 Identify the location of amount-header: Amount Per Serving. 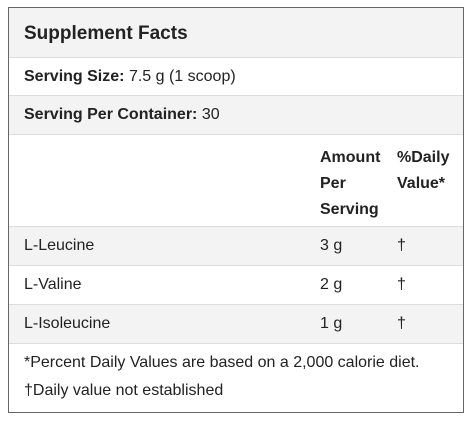
(350, 183).